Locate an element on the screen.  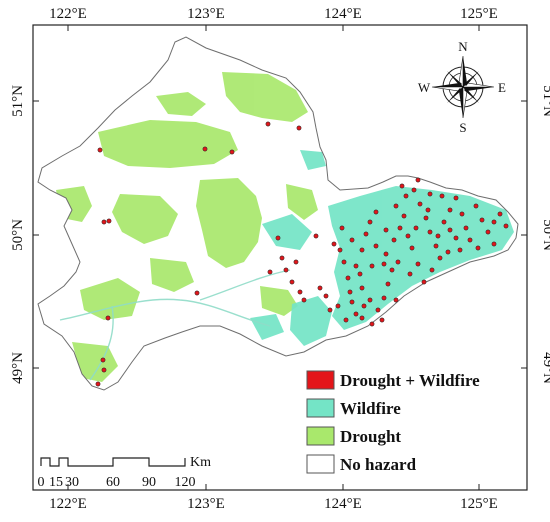
scale-tick-0: 0 is located at coordinates (41, 482).